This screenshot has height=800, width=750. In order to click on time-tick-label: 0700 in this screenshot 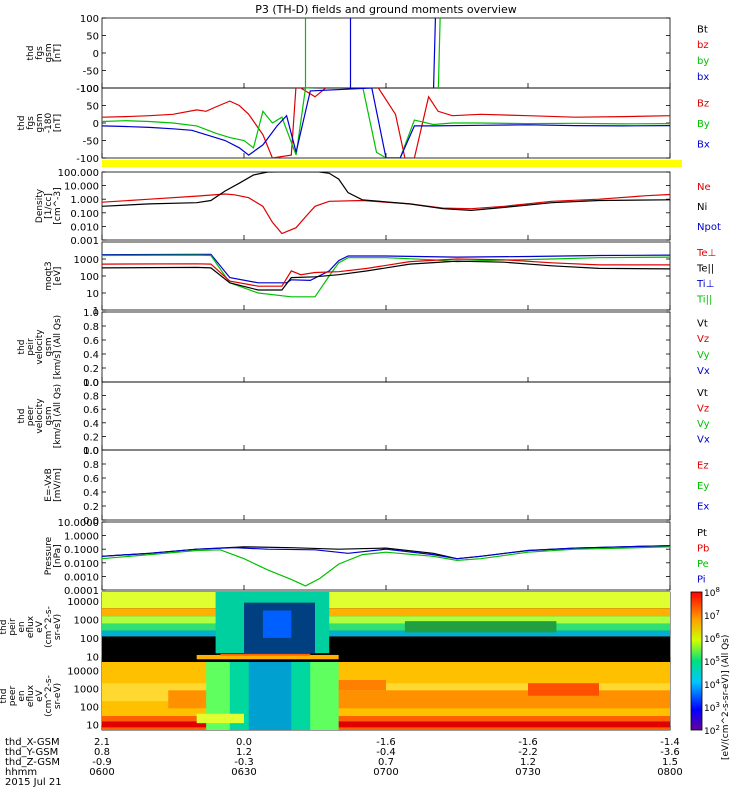, I will do `click(385, 772)`.